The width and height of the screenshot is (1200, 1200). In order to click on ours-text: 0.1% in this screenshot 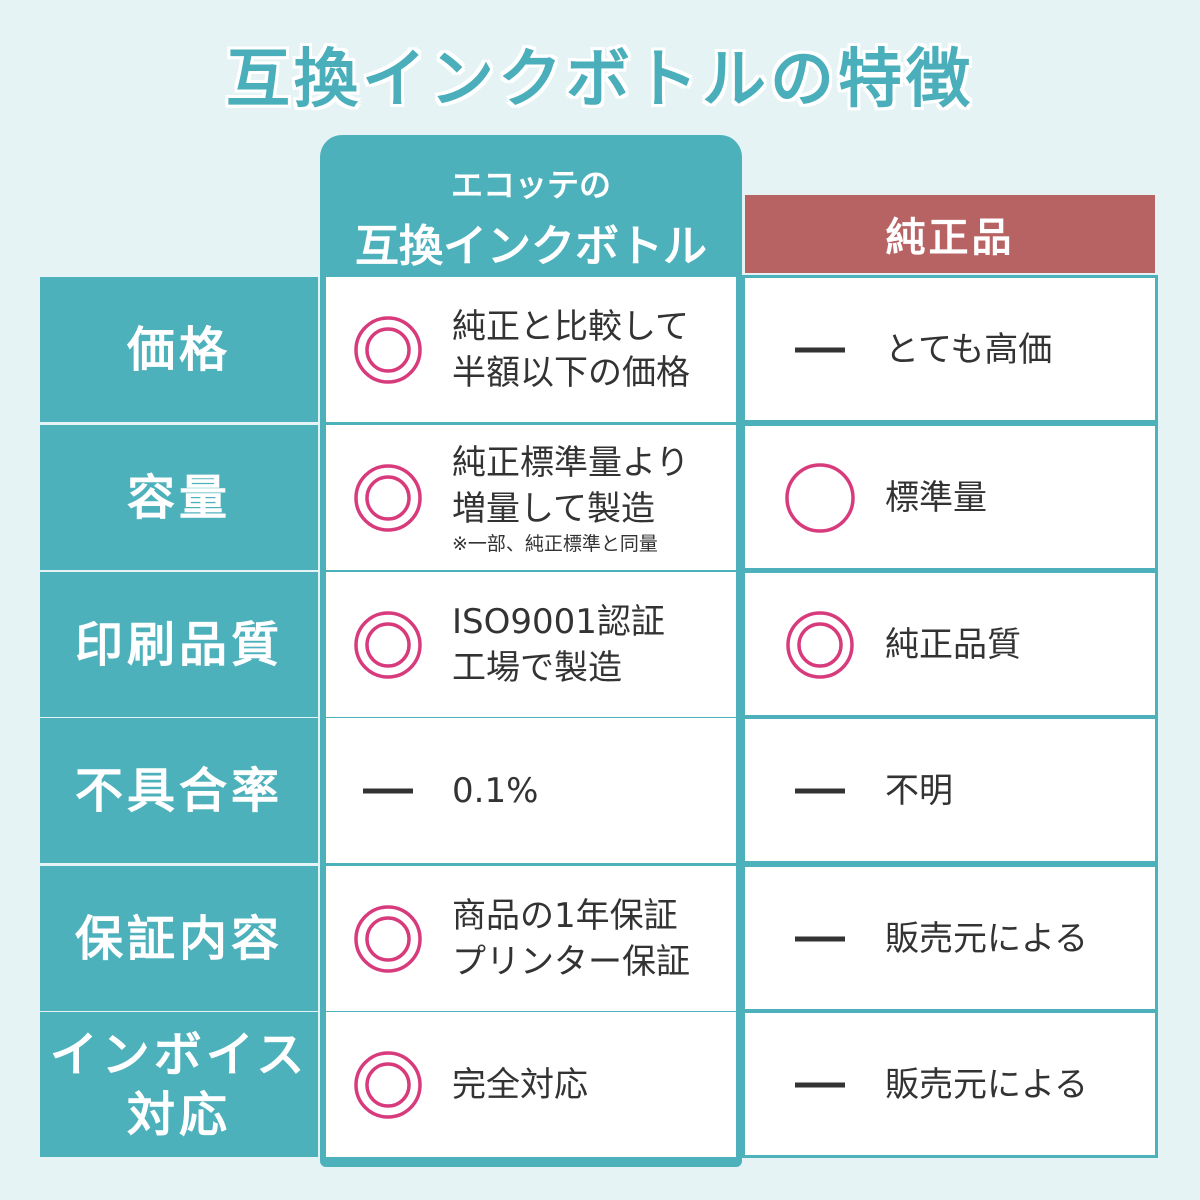, I will do `click(495, 790)`.